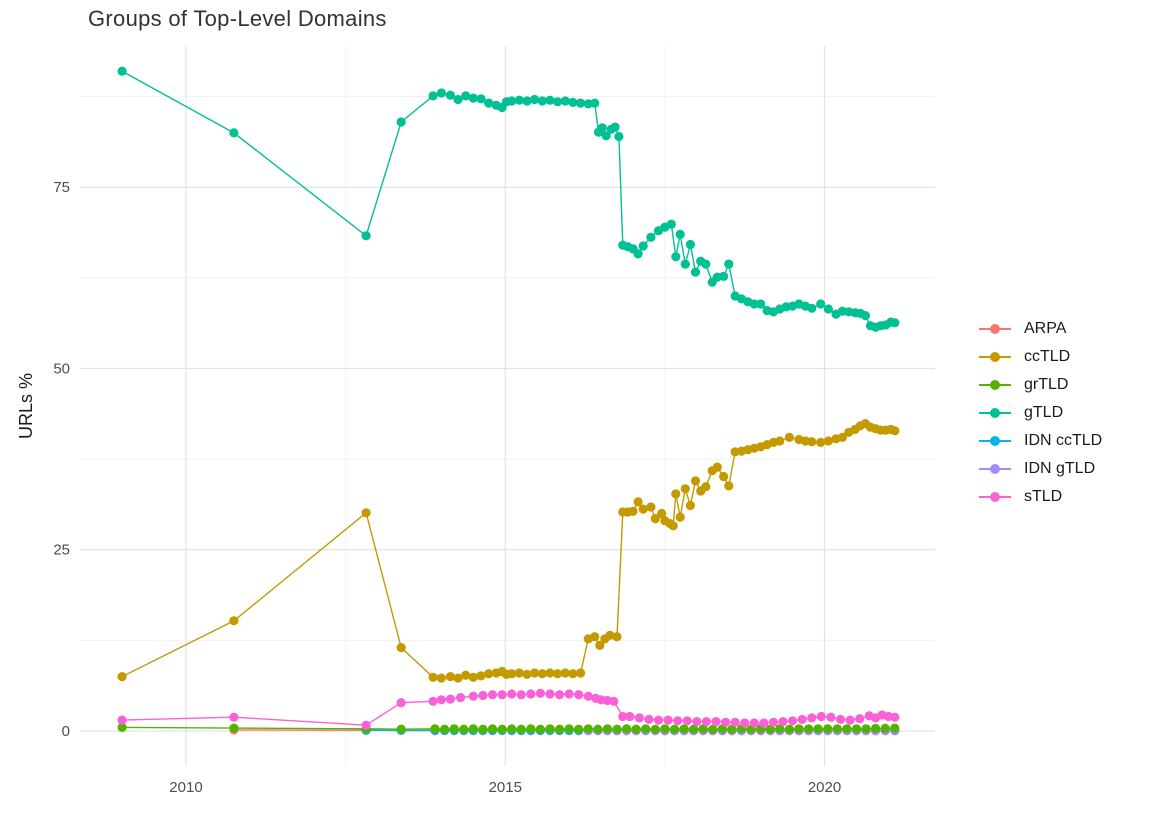 The width and height of the screenshot is (1164, 827). I want to click on series-grtld, so click(508, 728).